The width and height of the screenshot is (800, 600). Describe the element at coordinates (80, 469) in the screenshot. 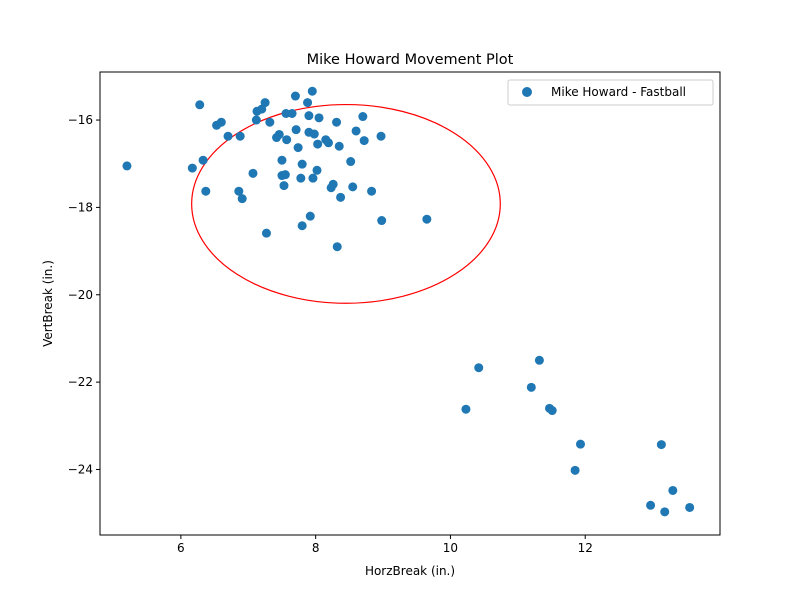

I see `y-tick-label: −24` at that location.